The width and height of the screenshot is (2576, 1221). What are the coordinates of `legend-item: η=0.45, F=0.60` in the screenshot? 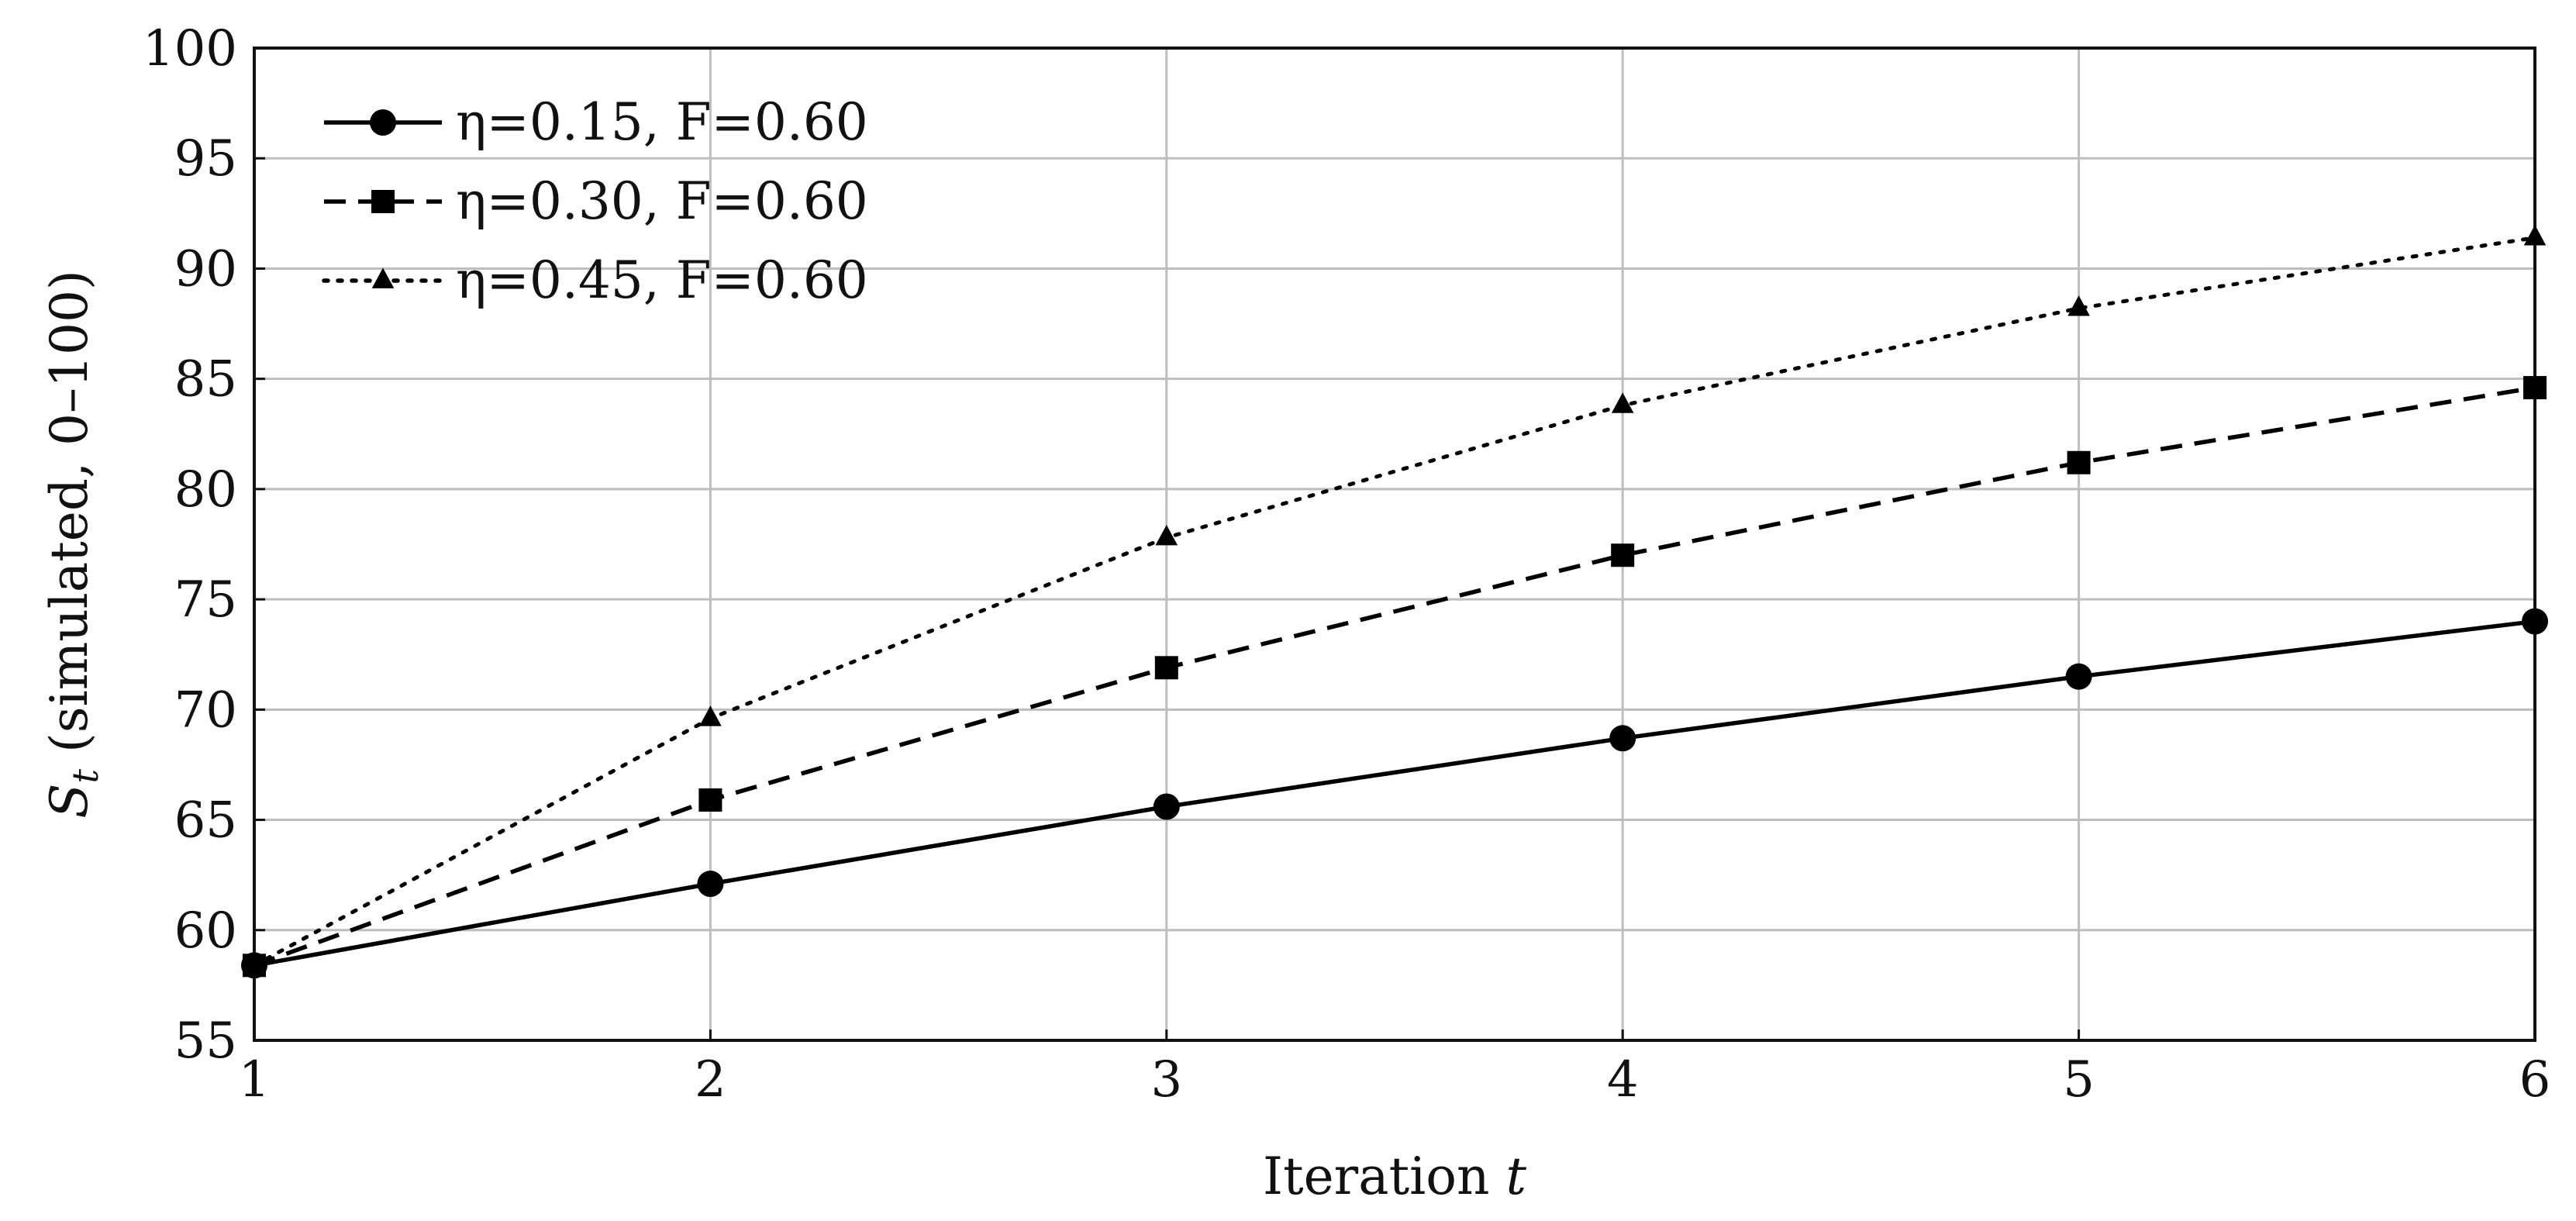 It's located at (595, 280).